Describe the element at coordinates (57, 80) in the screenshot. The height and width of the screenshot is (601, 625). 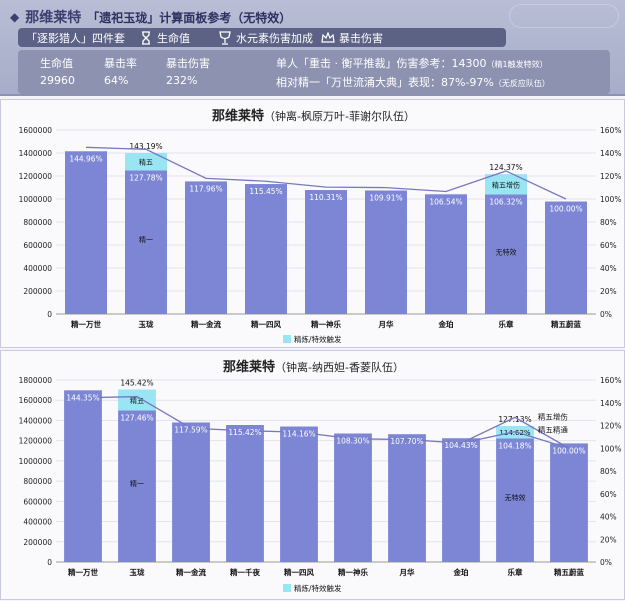
I see `hp-value: 29960` at that location.